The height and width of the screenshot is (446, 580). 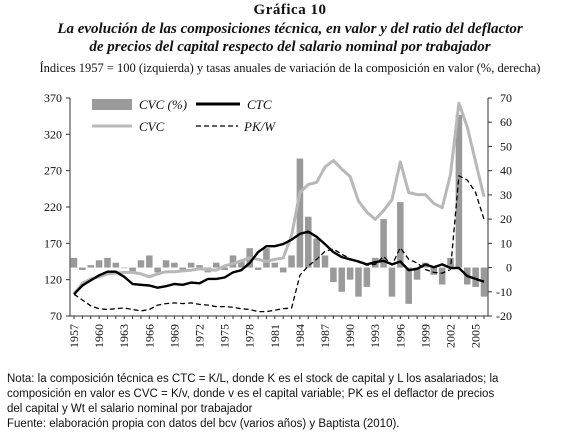 I want to click on left-axis-tick-label: 220, so click(x=53, y=207).